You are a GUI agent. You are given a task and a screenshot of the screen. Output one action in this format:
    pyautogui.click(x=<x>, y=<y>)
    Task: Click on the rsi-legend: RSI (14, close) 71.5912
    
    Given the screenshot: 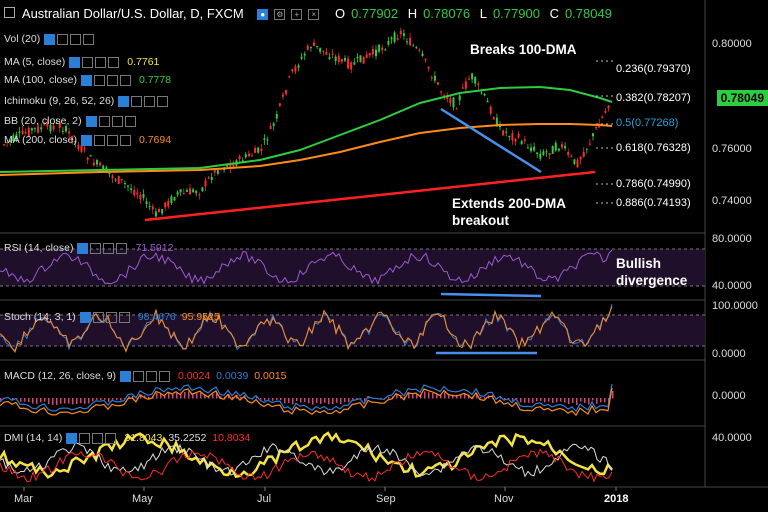 What is the action you would take?
    pyautogui.click(x=88, y=248)
    